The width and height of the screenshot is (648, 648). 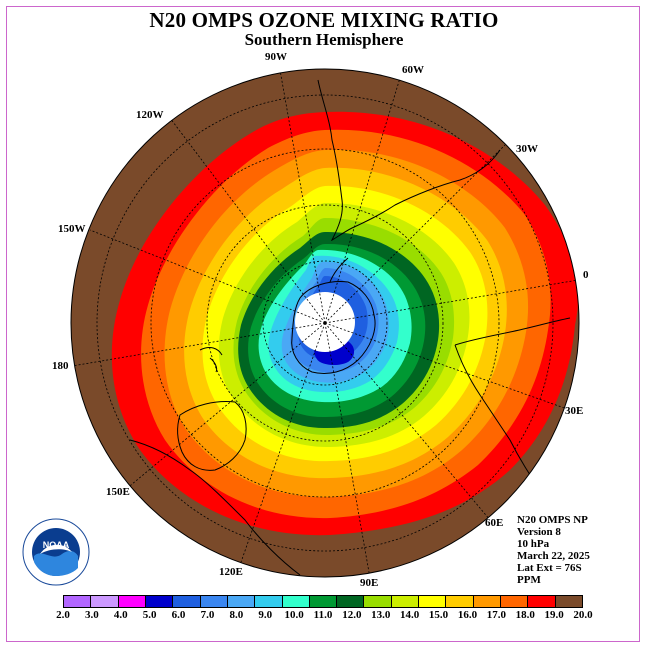 What do you see at coordinates (586, 275) in the screenshot?
I see `lon-label-0: 0` at bounding box center [586, 275].